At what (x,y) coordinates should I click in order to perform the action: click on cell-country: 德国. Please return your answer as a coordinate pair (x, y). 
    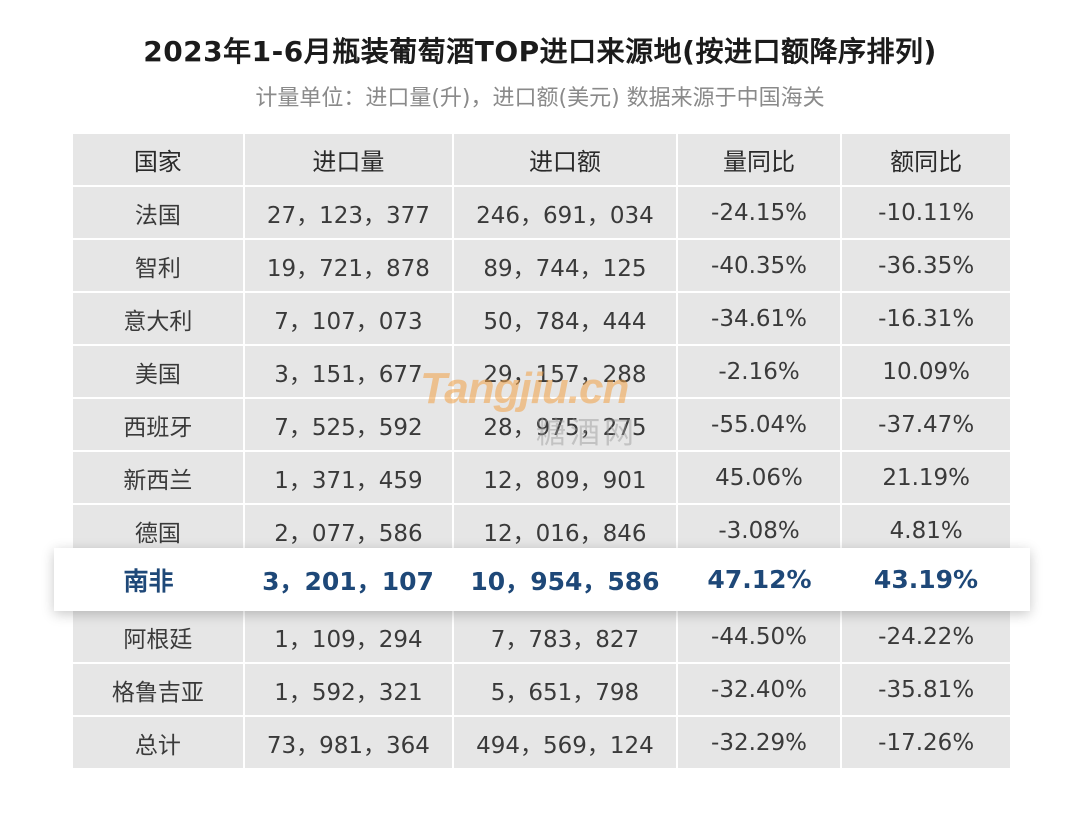
    Looking at the image, I should click on (158, 530).